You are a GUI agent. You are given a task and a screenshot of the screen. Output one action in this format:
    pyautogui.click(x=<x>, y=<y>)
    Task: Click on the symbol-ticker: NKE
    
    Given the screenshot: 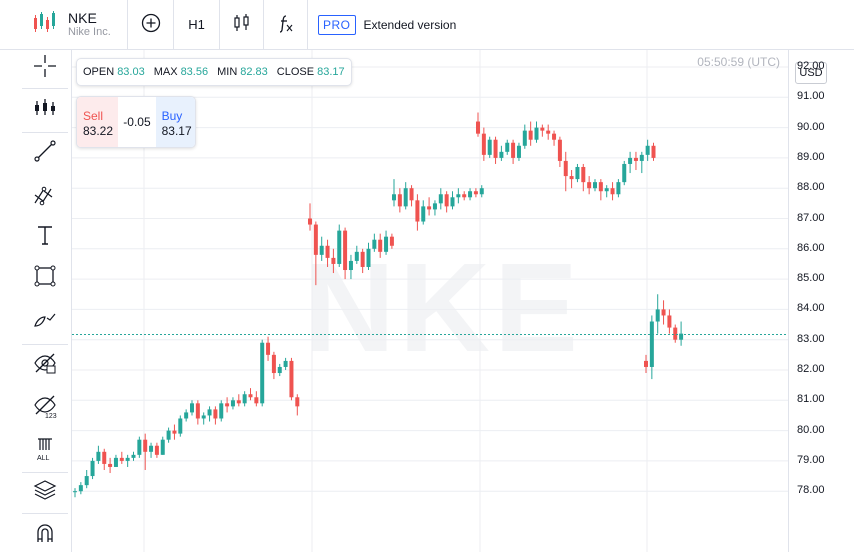 What is the action you would take?
    pyautogui.click(x=82, y=17)
    